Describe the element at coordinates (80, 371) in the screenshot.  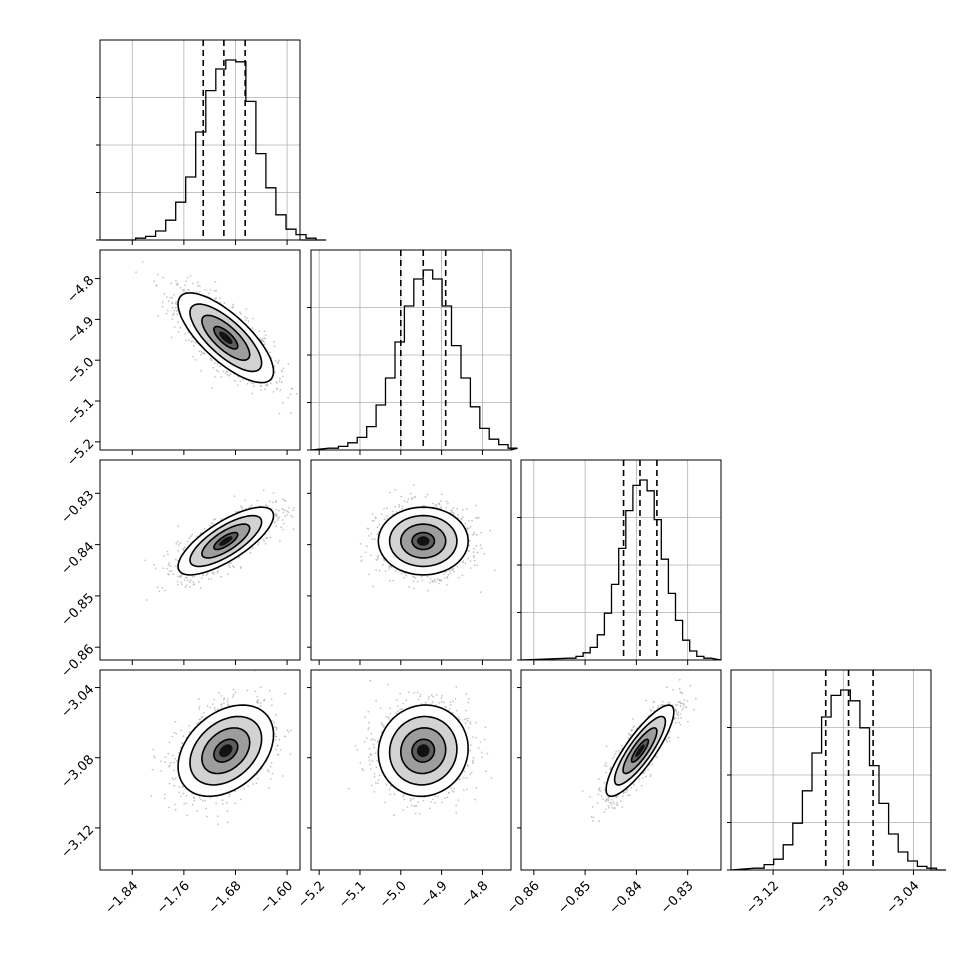
I see `y-tick-label: −5.0` at that location.